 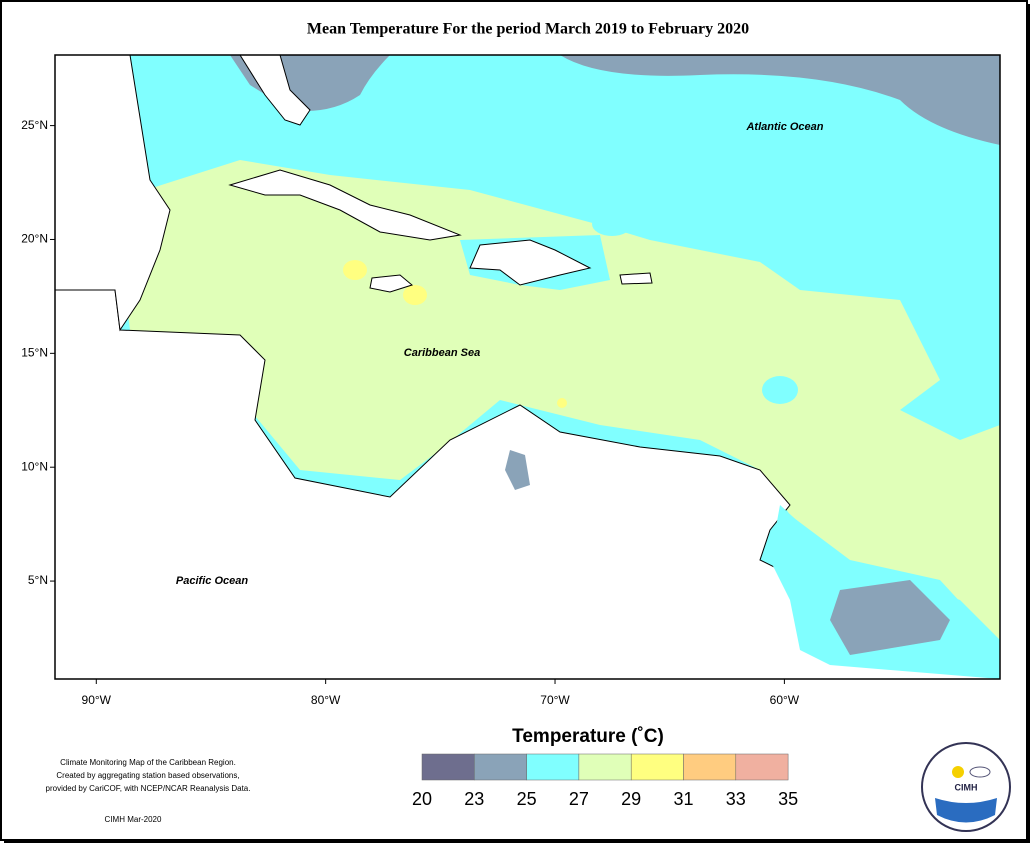 What do you see at coordinates (736, 799) in the screenshot?
I see `legend-tick-label: 33` at bounding box center [736, 799].